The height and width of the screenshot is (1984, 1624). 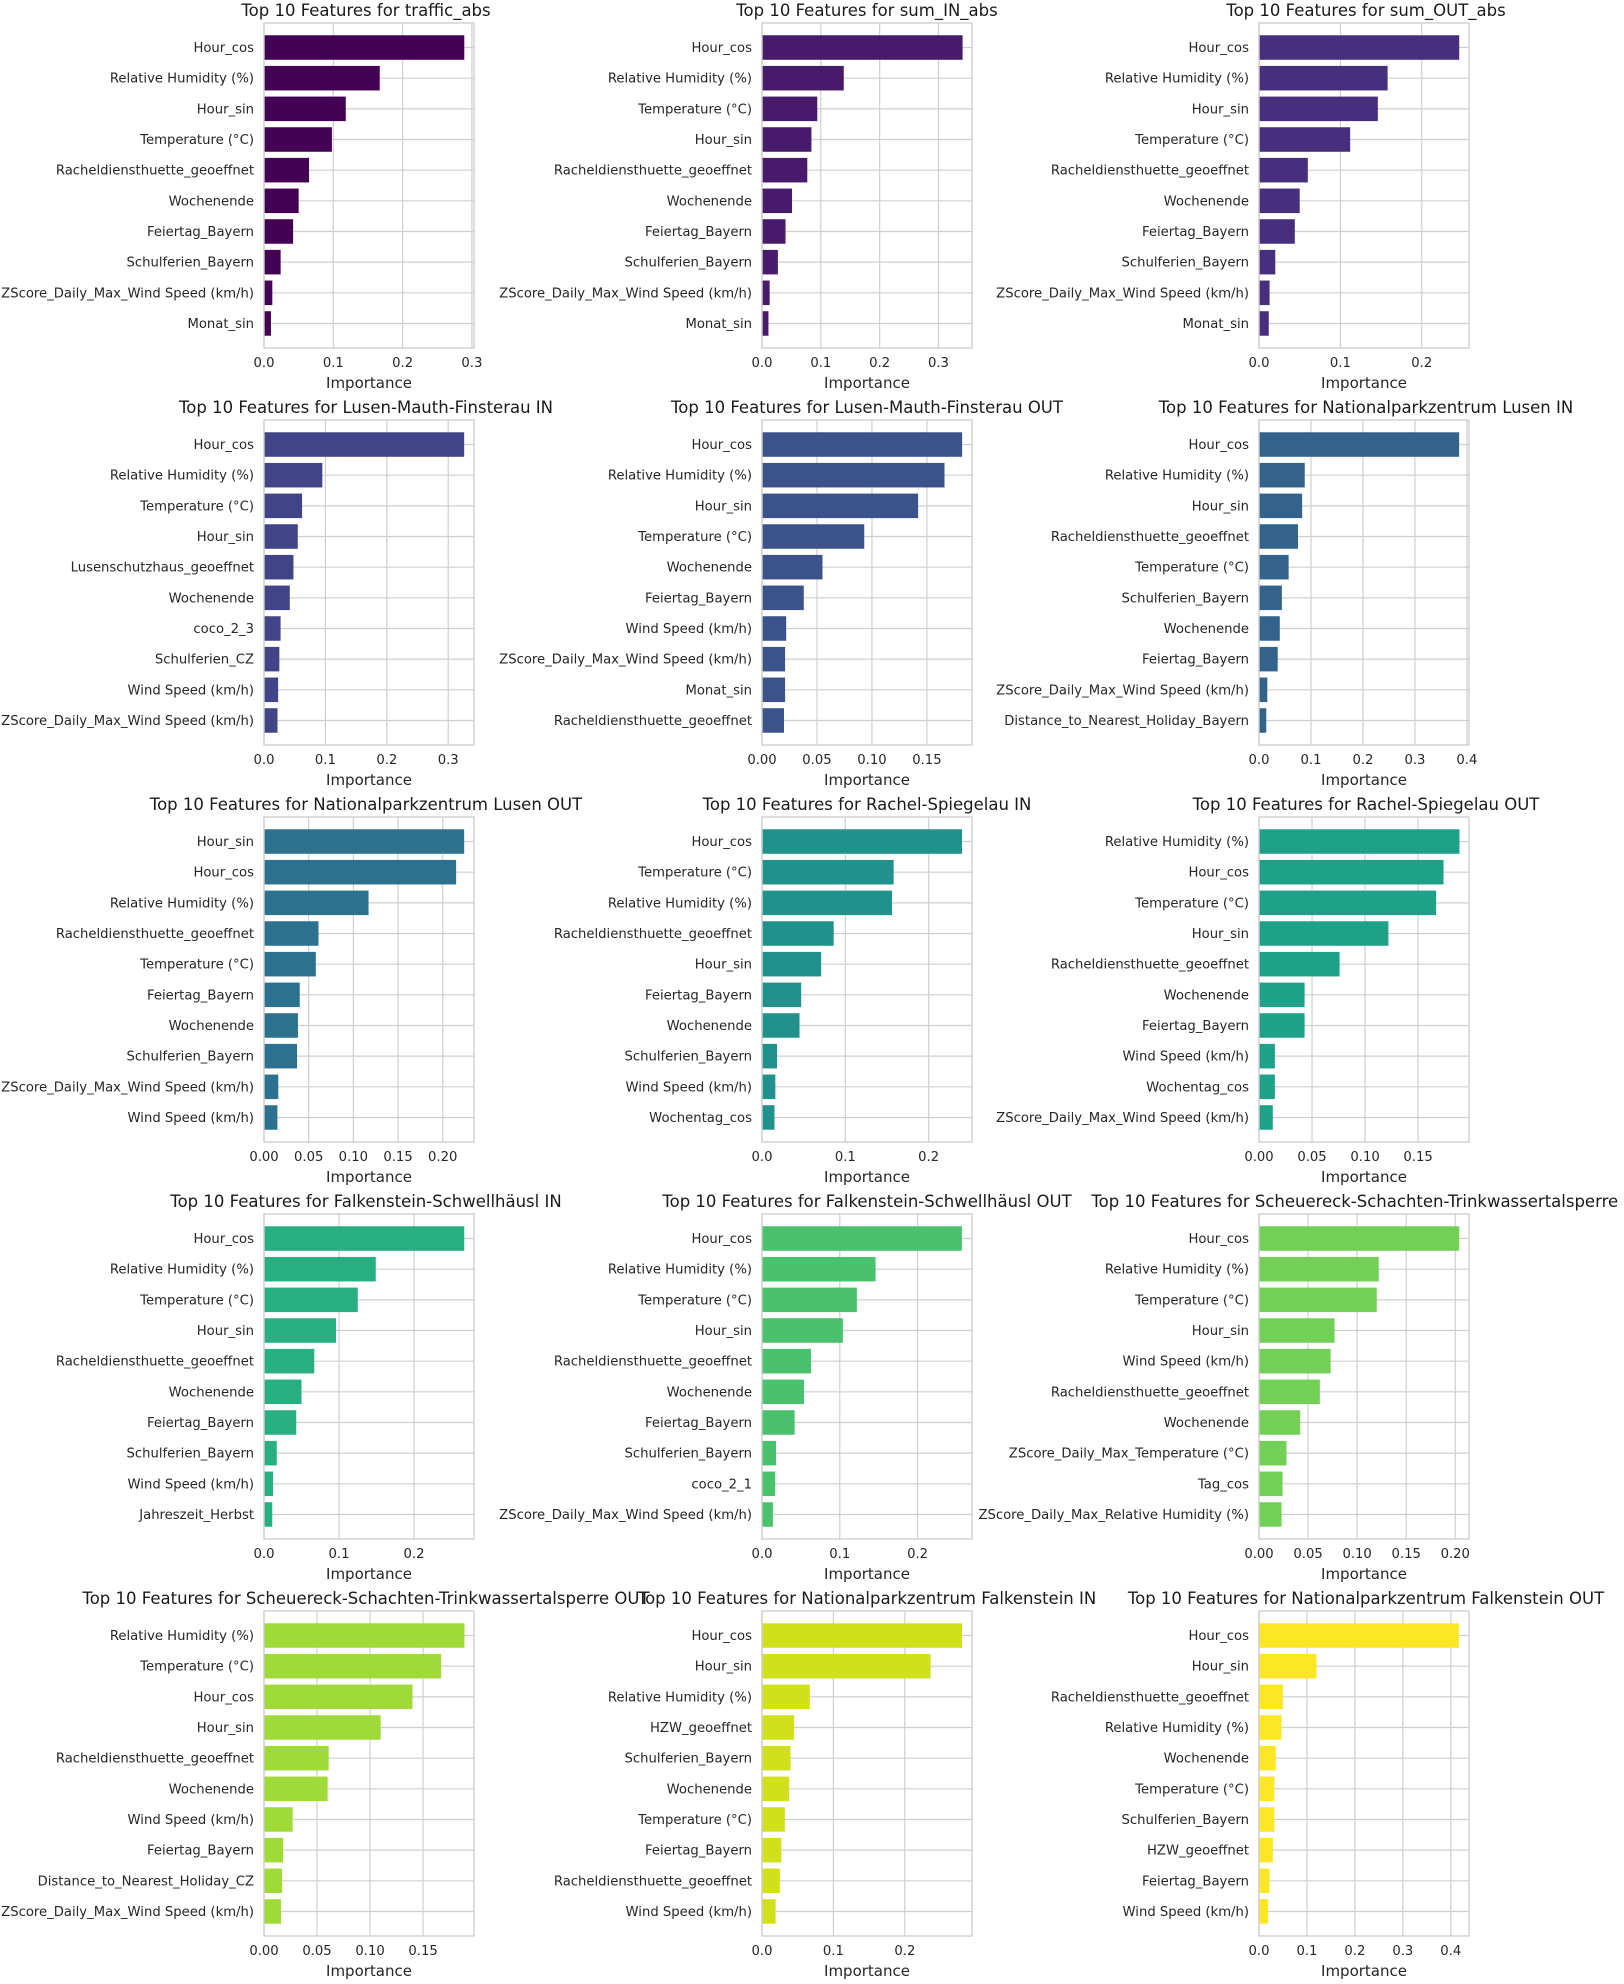 I want to click on chart-title: Top 10 Features for Rachel-Spiegelau IN, so click(x=867, y=804).